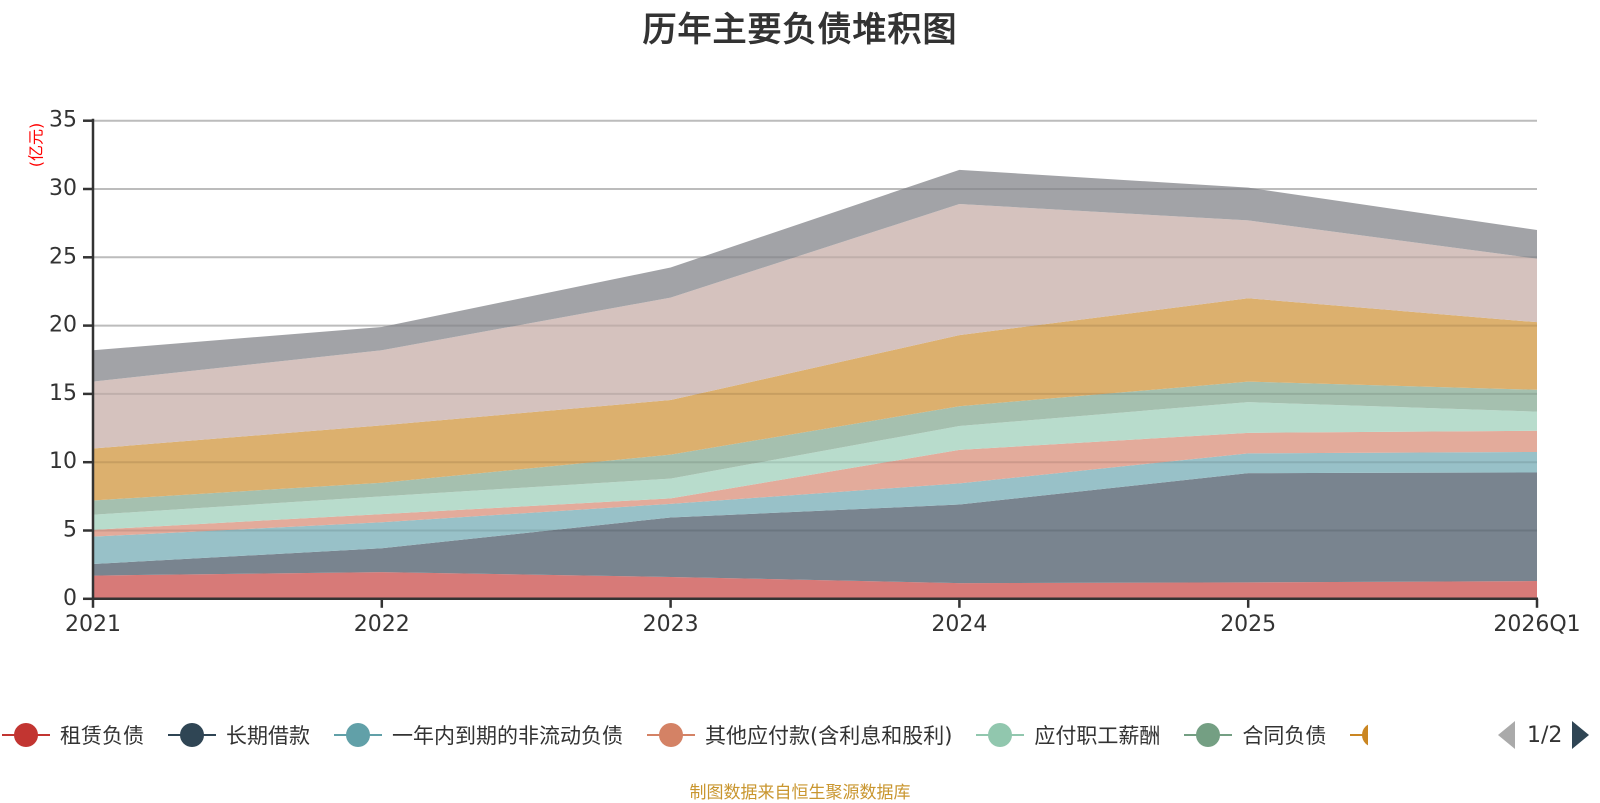  I want to click on y-tick-label: 10, so click(63, 461).